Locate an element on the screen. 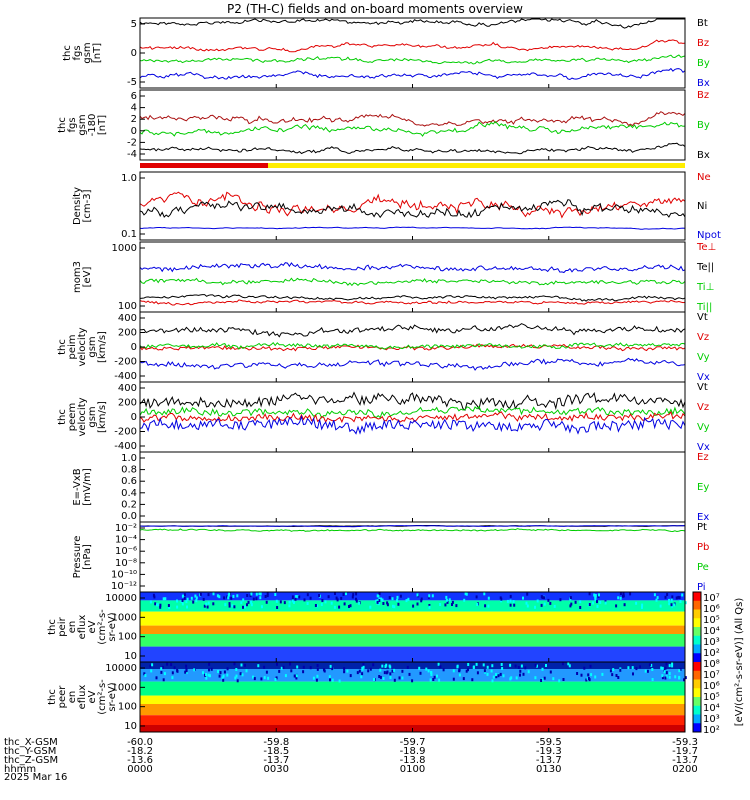  legend-entry-Bz: Bz is located at coordinates (703, 43).